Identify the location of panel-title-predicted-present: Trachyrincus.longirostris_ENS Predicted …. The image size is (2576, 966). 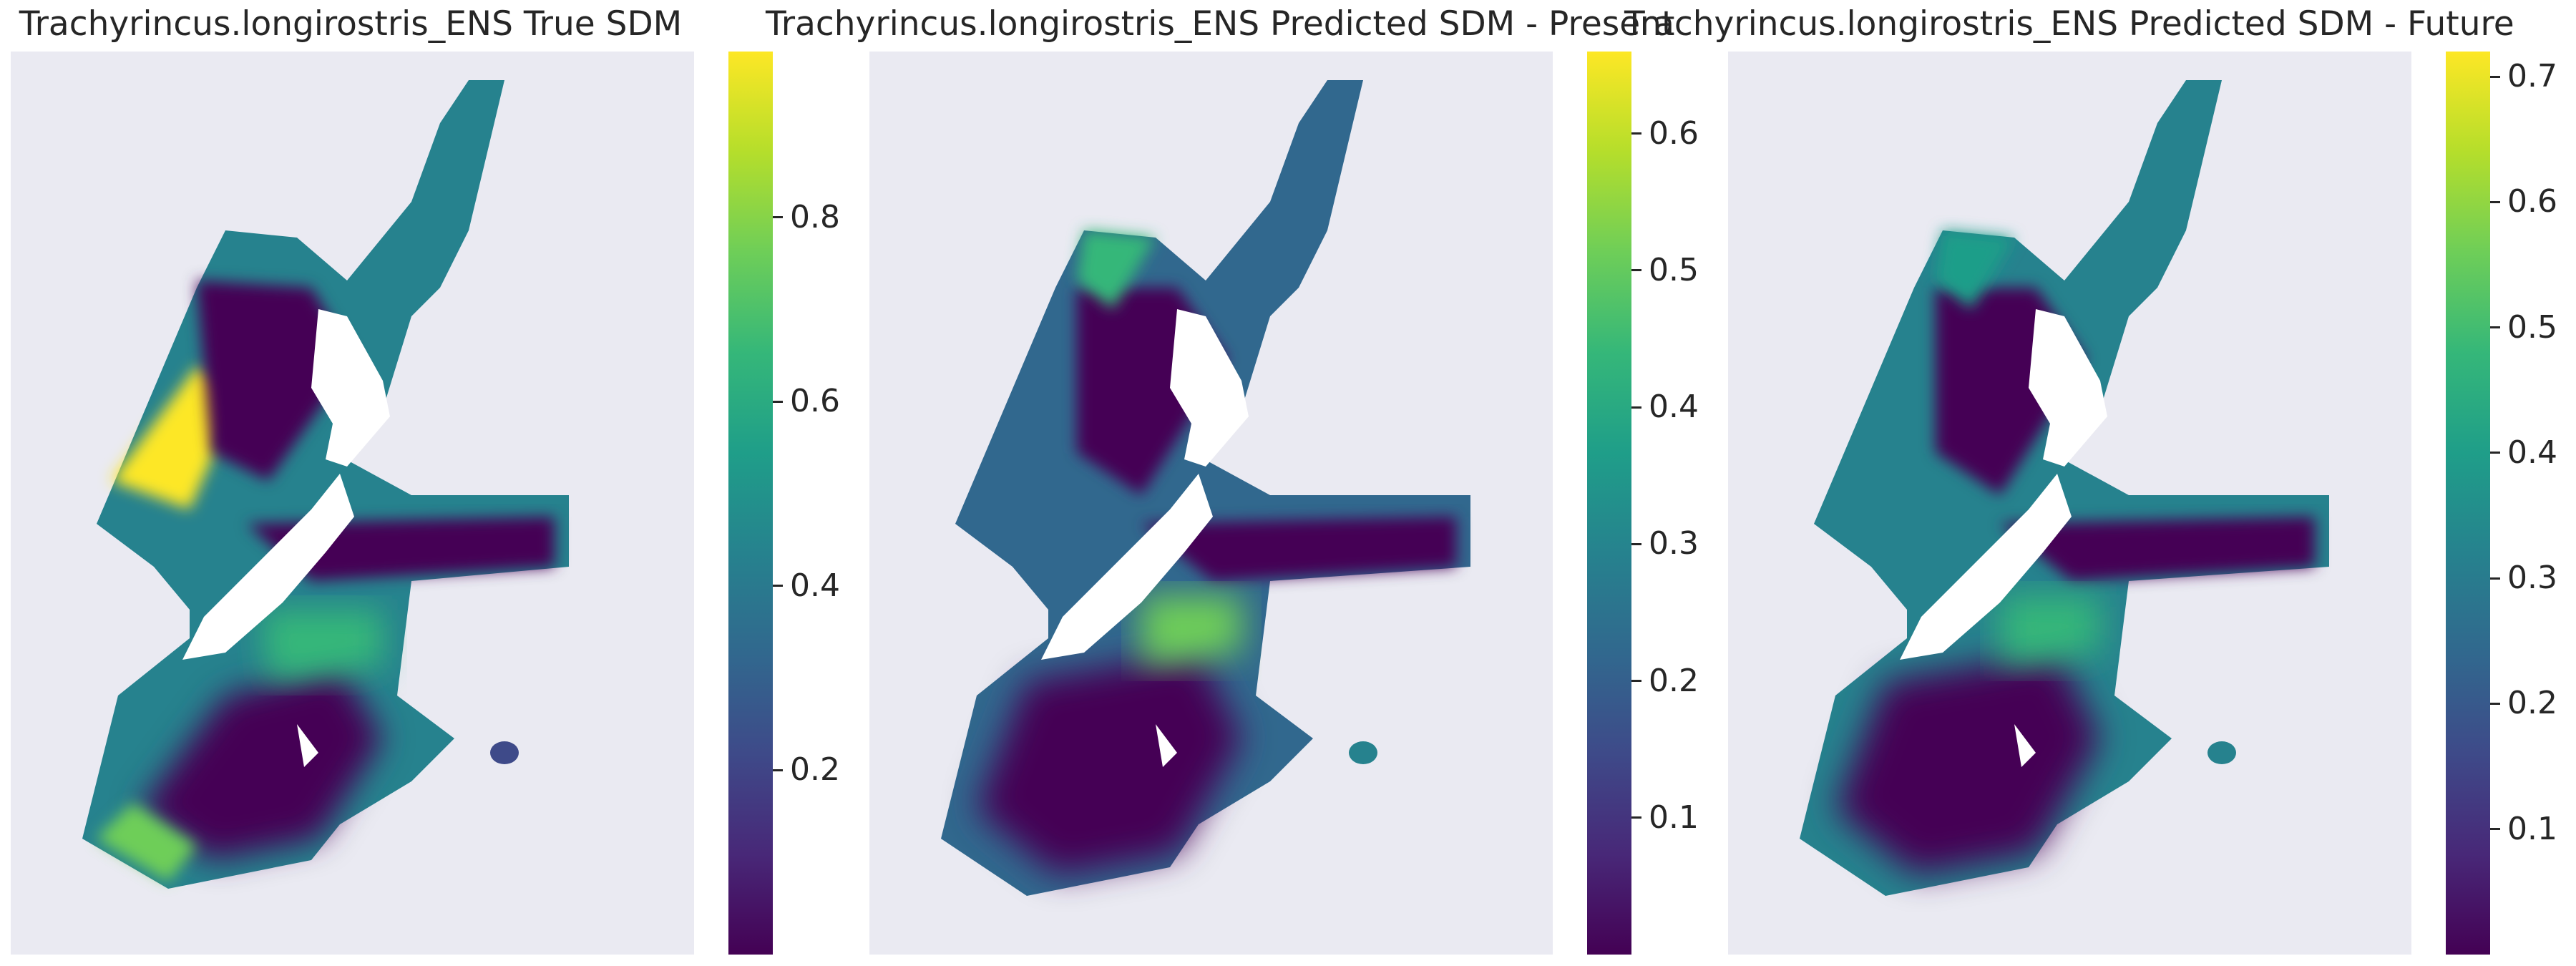
(1220, 24).